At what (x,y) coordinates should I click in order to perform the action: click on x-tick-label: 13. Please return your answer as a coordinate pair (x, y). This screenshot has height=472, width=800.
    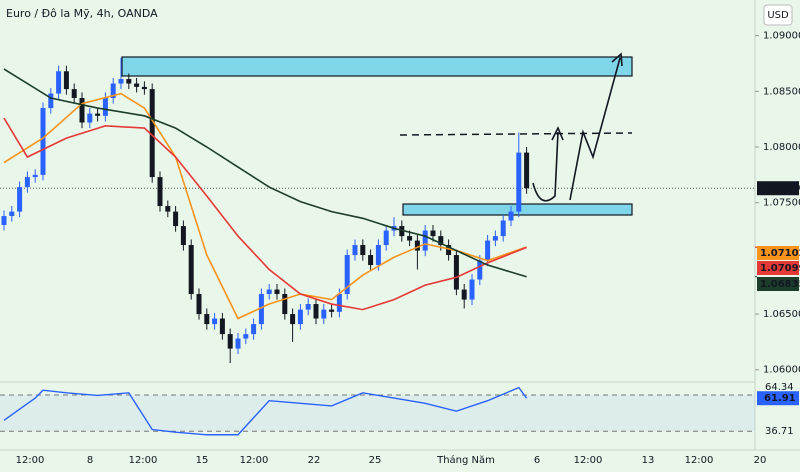
    Looking at the image, I should click on (648, 460).